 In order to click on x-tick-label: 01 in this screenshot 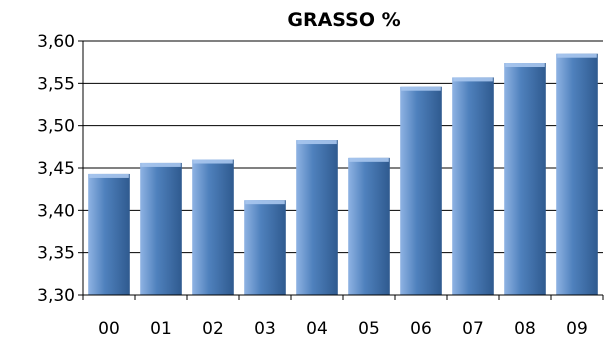, I will do `click(161, 329)`.